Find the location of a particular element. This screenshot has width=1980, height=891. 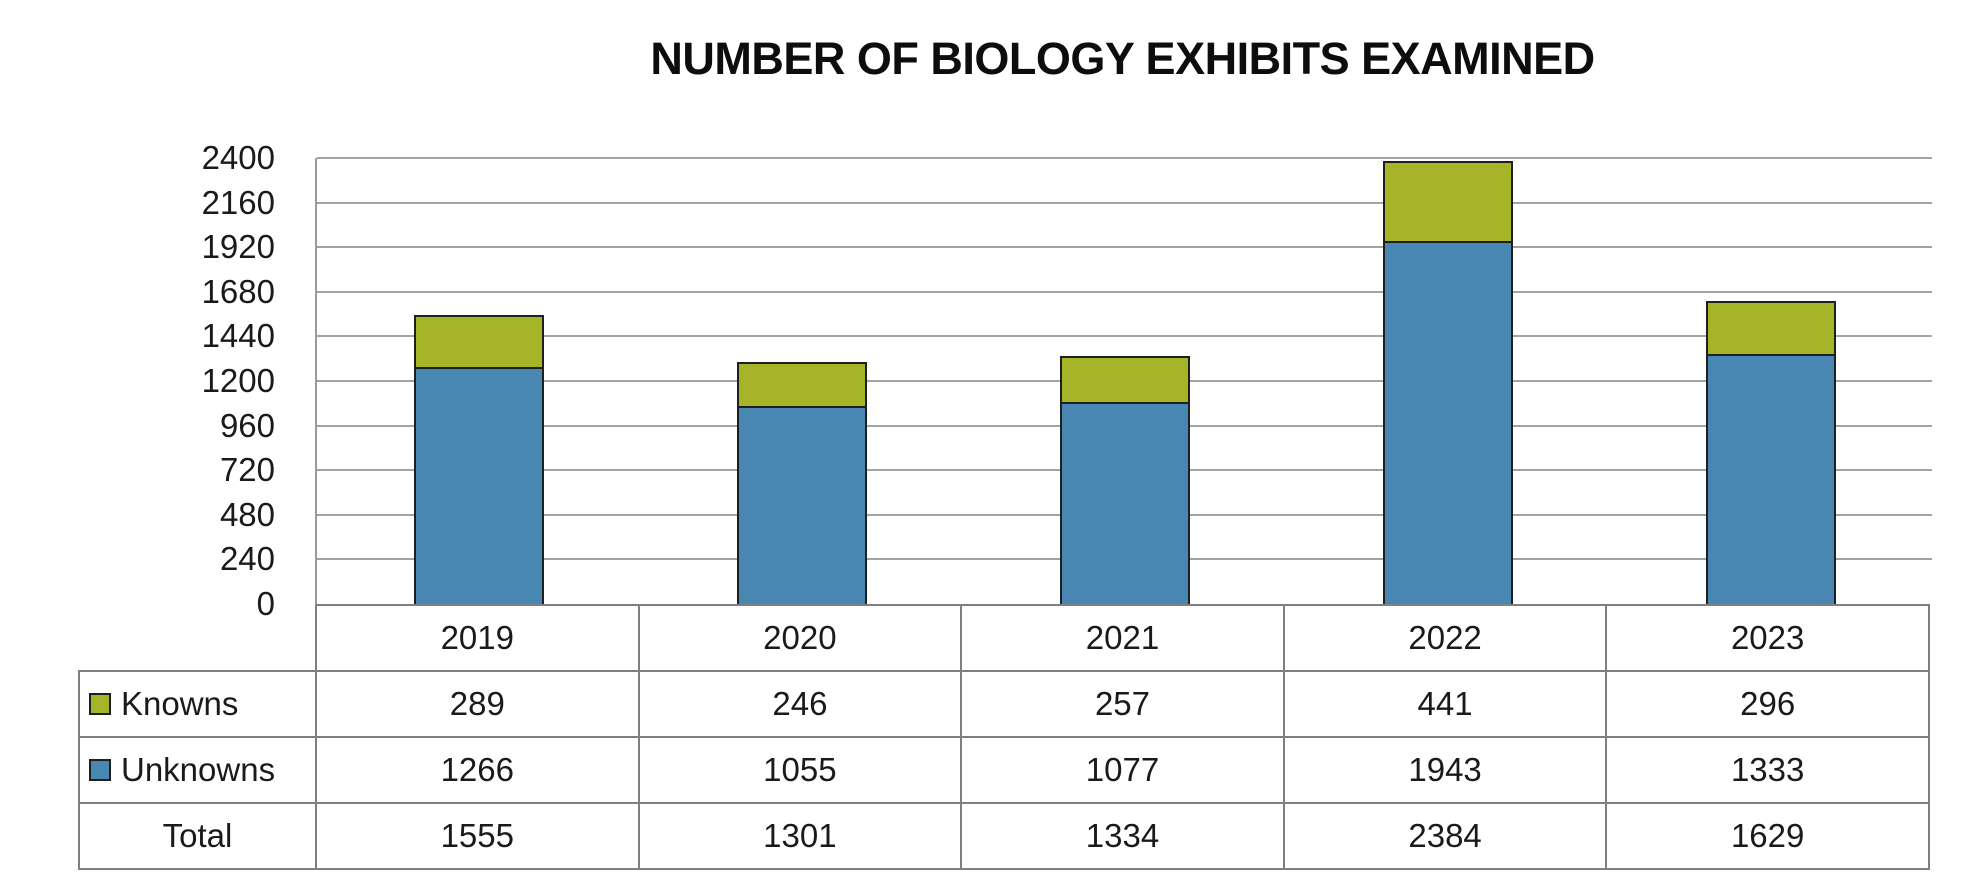

cell-total-2019: 1555 is located at coordinates (478, 837).